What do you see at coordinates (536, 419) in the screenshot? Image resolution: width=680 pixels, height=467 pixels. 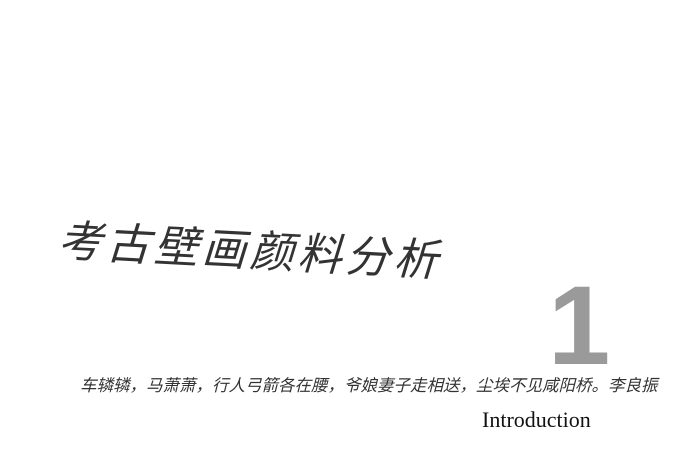 I see `section-label: Introduction` at bounding box center [536, 419].